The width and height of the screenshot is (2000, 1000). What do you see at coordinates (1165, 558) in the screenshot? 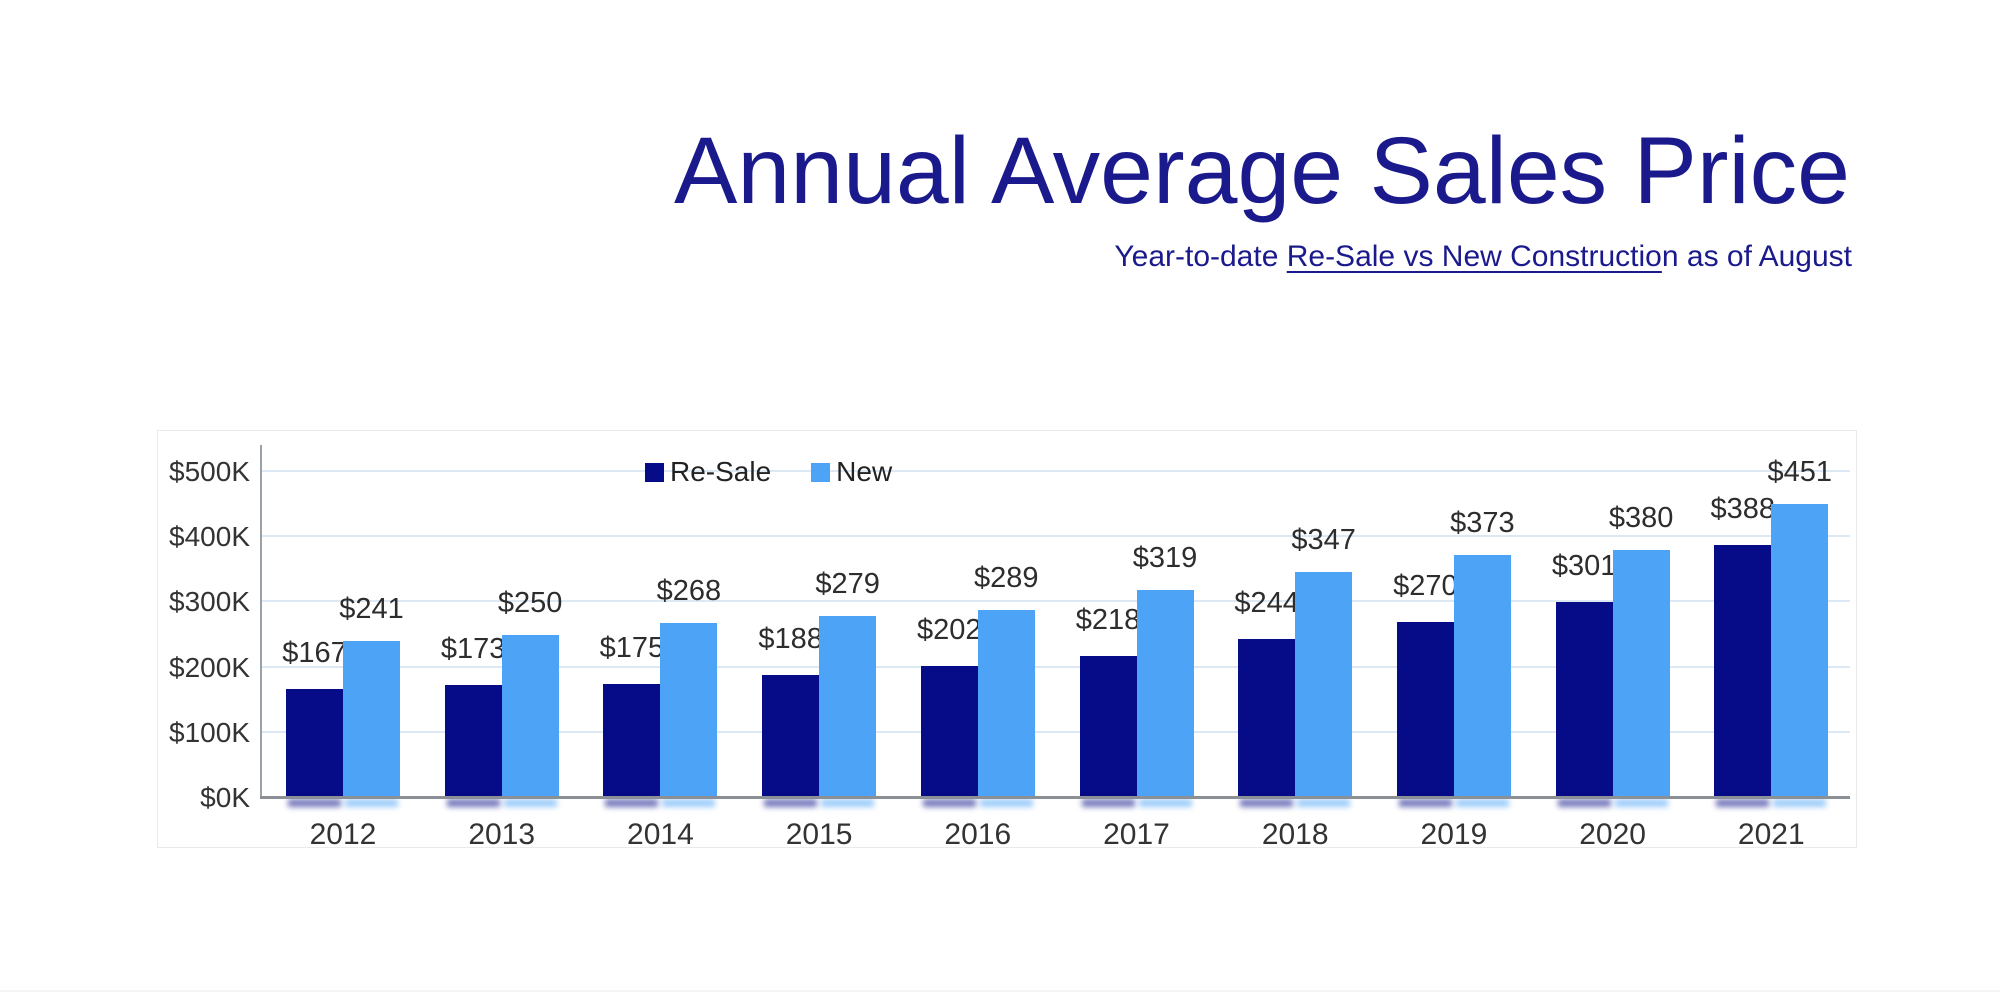
I see `bar-value-label: $319` at bounding box center [1165, 558].